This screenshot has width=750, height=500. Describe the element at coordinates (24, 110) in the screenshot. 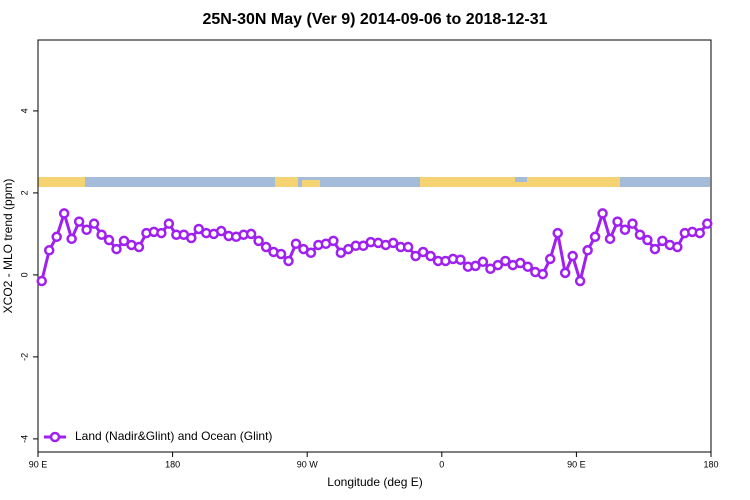

I see `y-tick-label: 4` at that location.